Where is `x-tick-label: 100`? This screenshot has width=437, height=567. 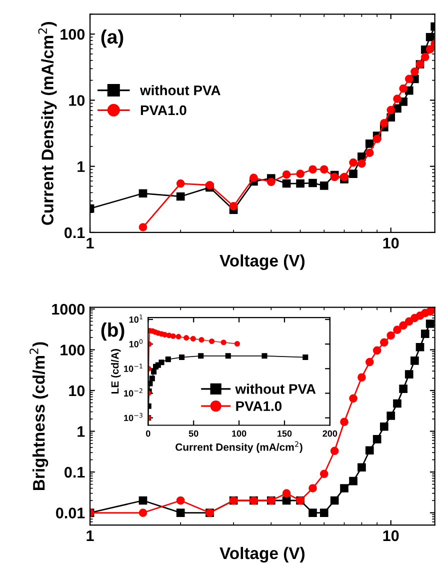 x-tick-label: 100 is located at coordinates (239, 433).